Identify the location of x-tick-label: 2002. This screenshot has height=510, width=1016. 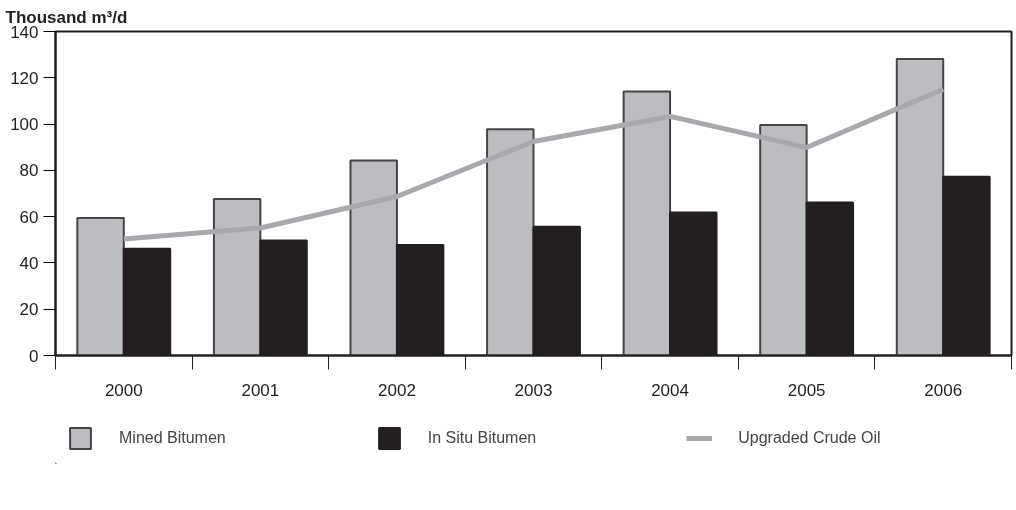
(397, 390).